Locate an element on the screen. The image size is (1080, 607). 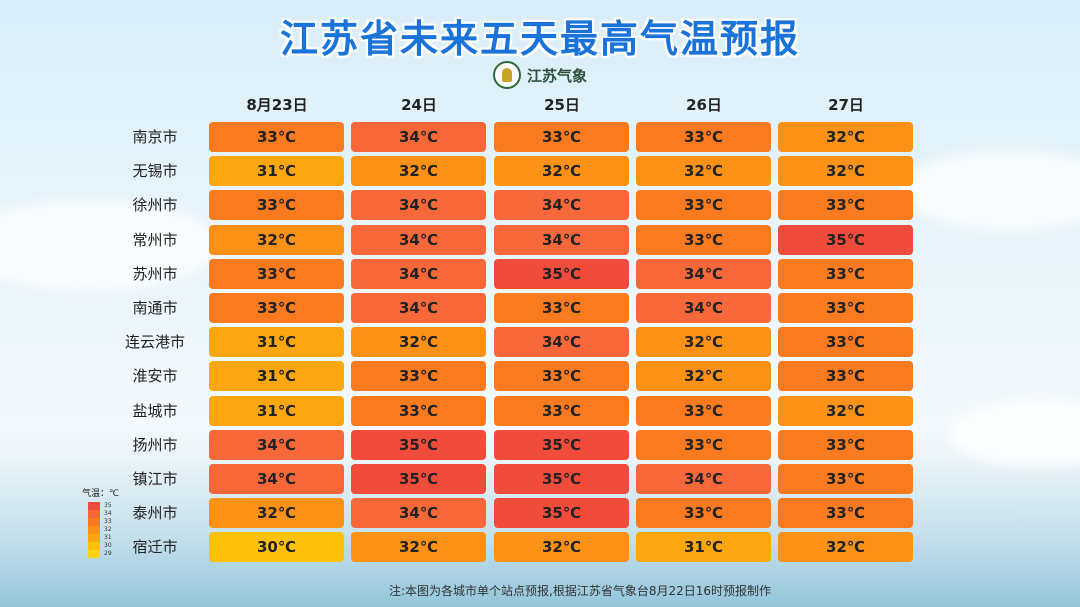
city-label: 泰州市 is located at coordinates (155, 513).